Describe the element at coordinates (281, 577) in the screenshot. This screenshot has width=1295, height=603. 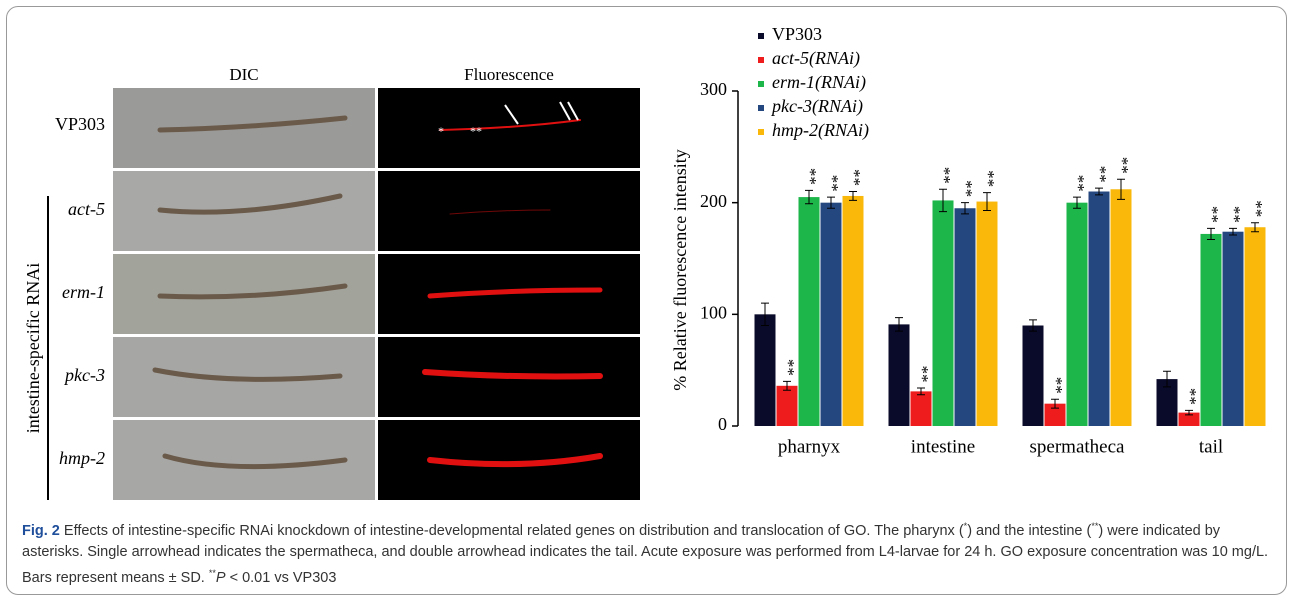
I see `caption-text: < 0.01 vs VP303` at that location.